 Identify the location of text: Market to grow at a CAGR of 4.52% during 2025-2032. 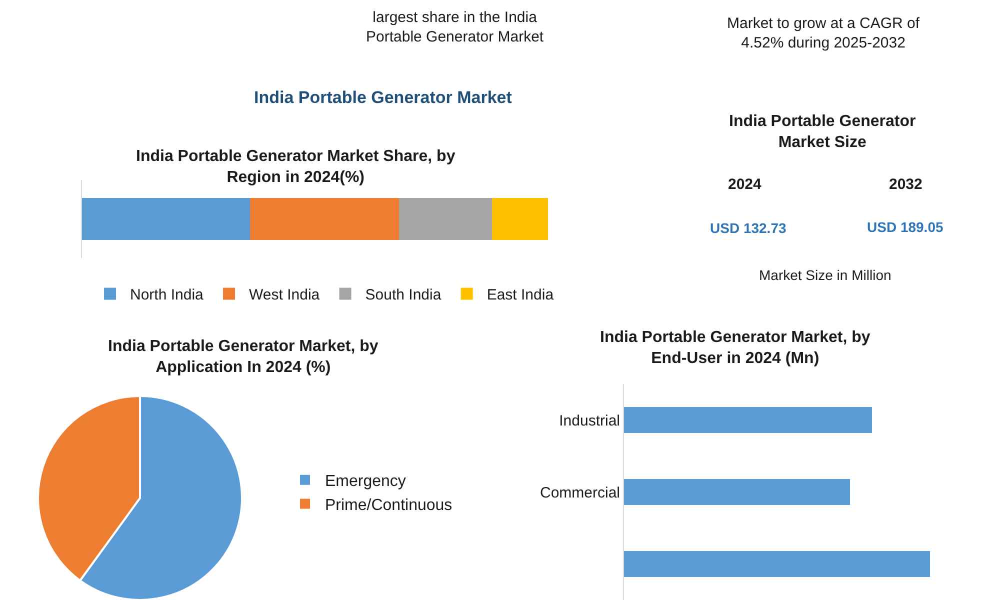
(823, 33).